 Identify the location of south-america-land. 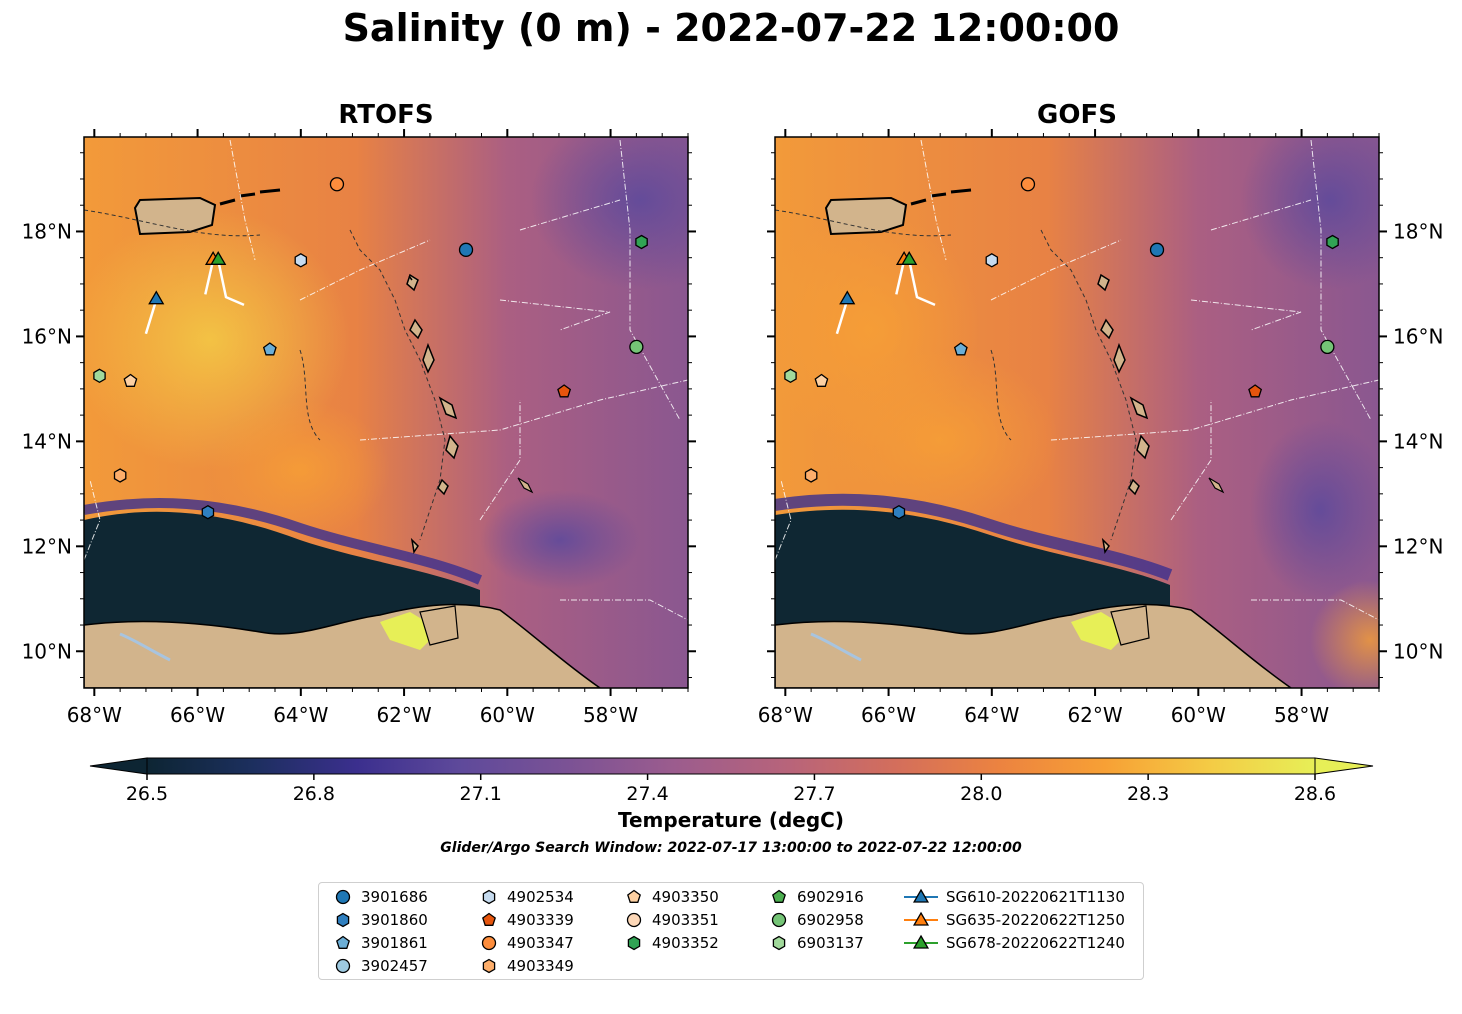
(343, 645).